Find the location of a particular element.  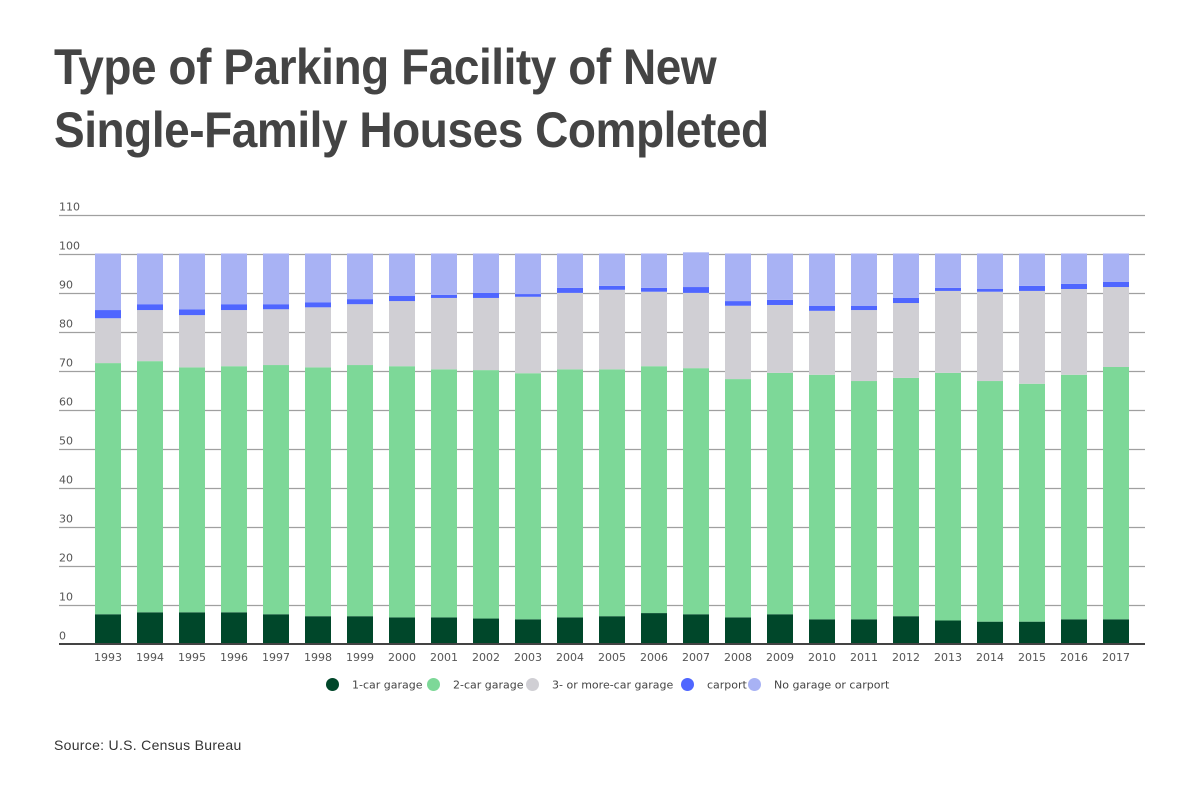

y-tick-label: 70 is located at coordinates (66, 363).